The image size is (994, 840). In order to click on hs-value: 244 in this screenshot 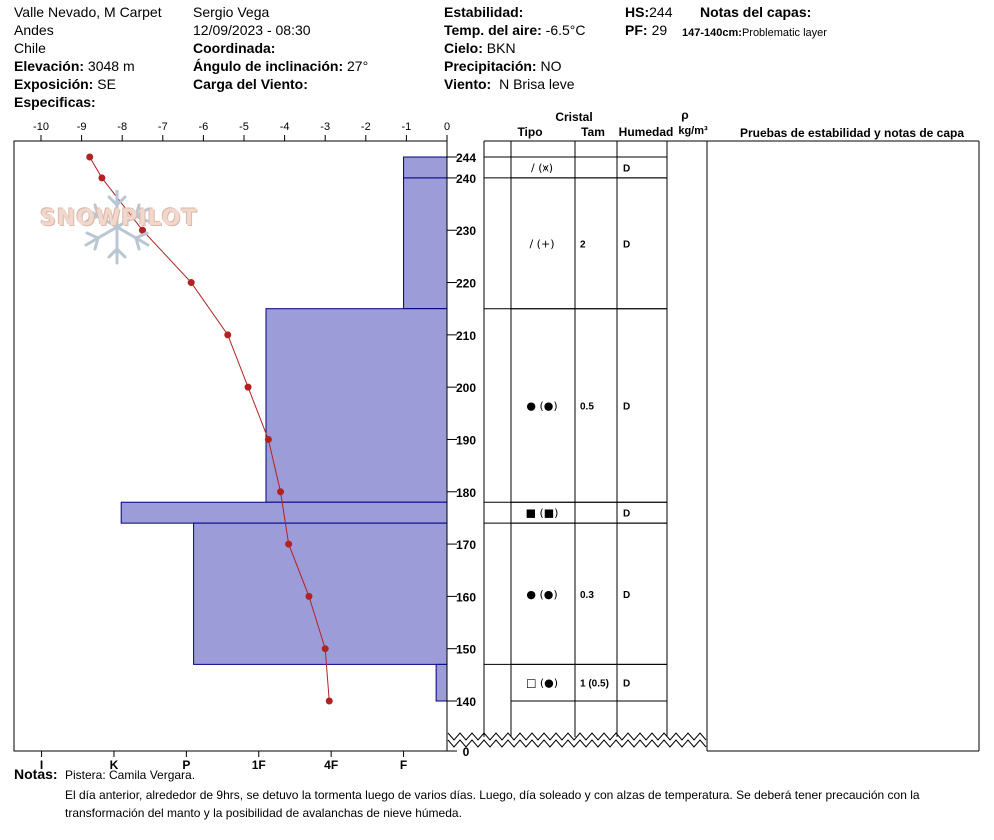, I will do `click(661, 12)`.